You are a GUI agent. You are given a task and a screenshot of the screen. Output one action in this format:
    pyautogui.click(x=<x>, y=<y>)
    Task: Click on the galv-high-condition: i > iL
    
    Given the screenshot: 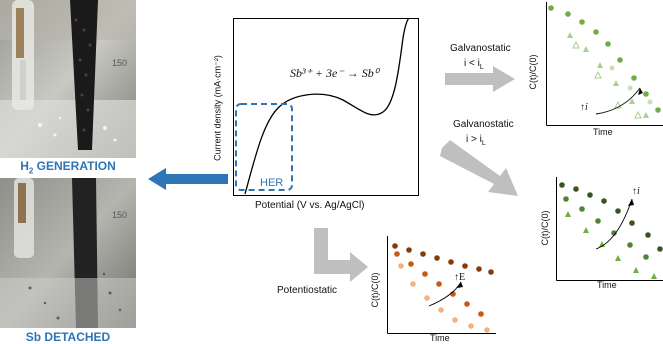 What is the action you would take?
    pyautogui.click(x=476, y=140)
    